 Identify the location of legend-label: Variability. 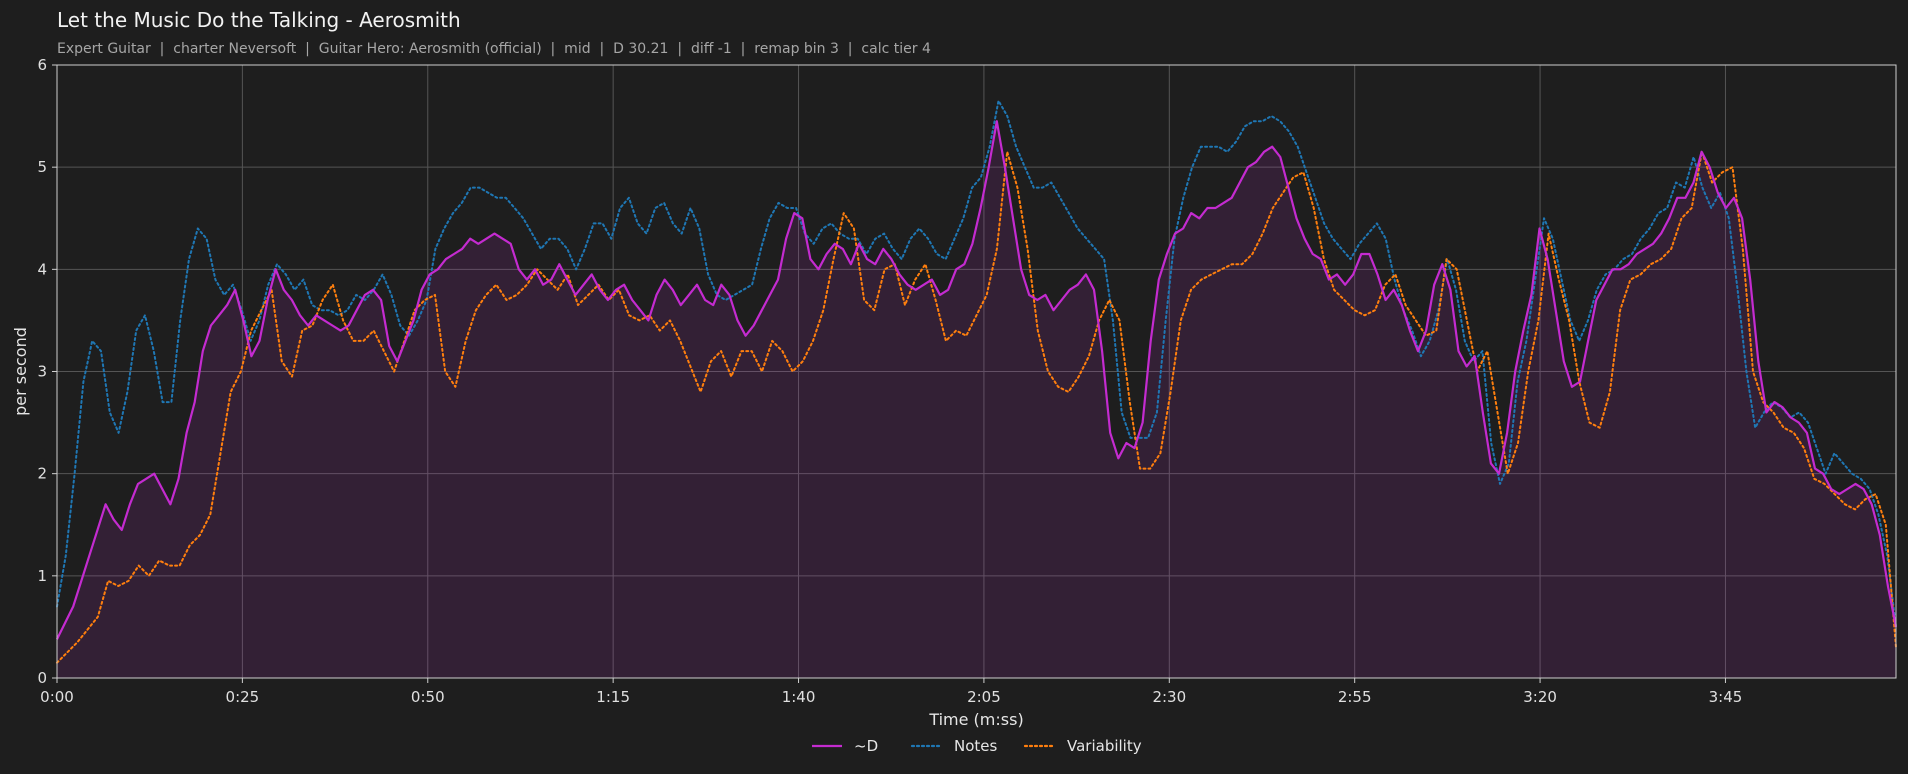
(1104, 746).